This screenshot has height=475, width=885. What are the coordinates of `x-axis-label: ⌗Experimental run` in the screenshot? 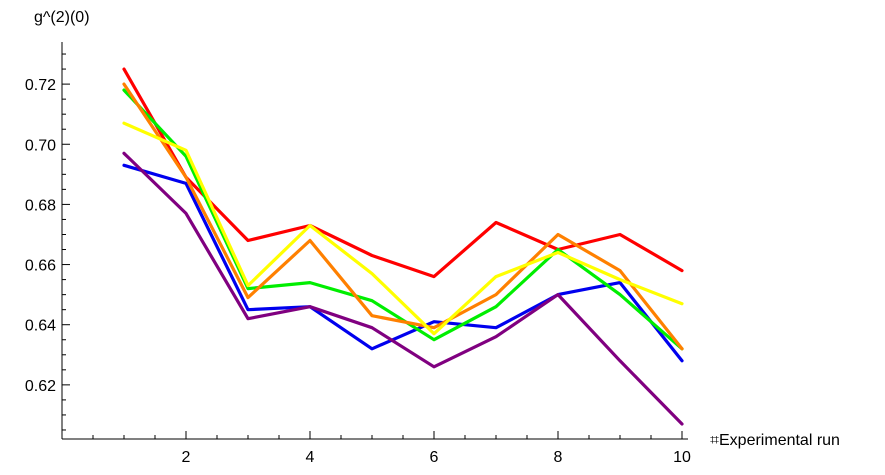 It's located at (775, 440).